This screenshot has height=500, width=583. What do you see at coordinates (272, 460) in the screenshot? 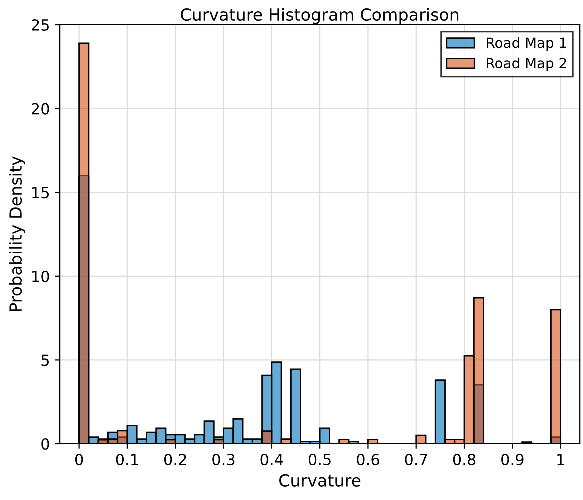
I see `x-tick-label: 0.4` at bounding box center [272, 460].